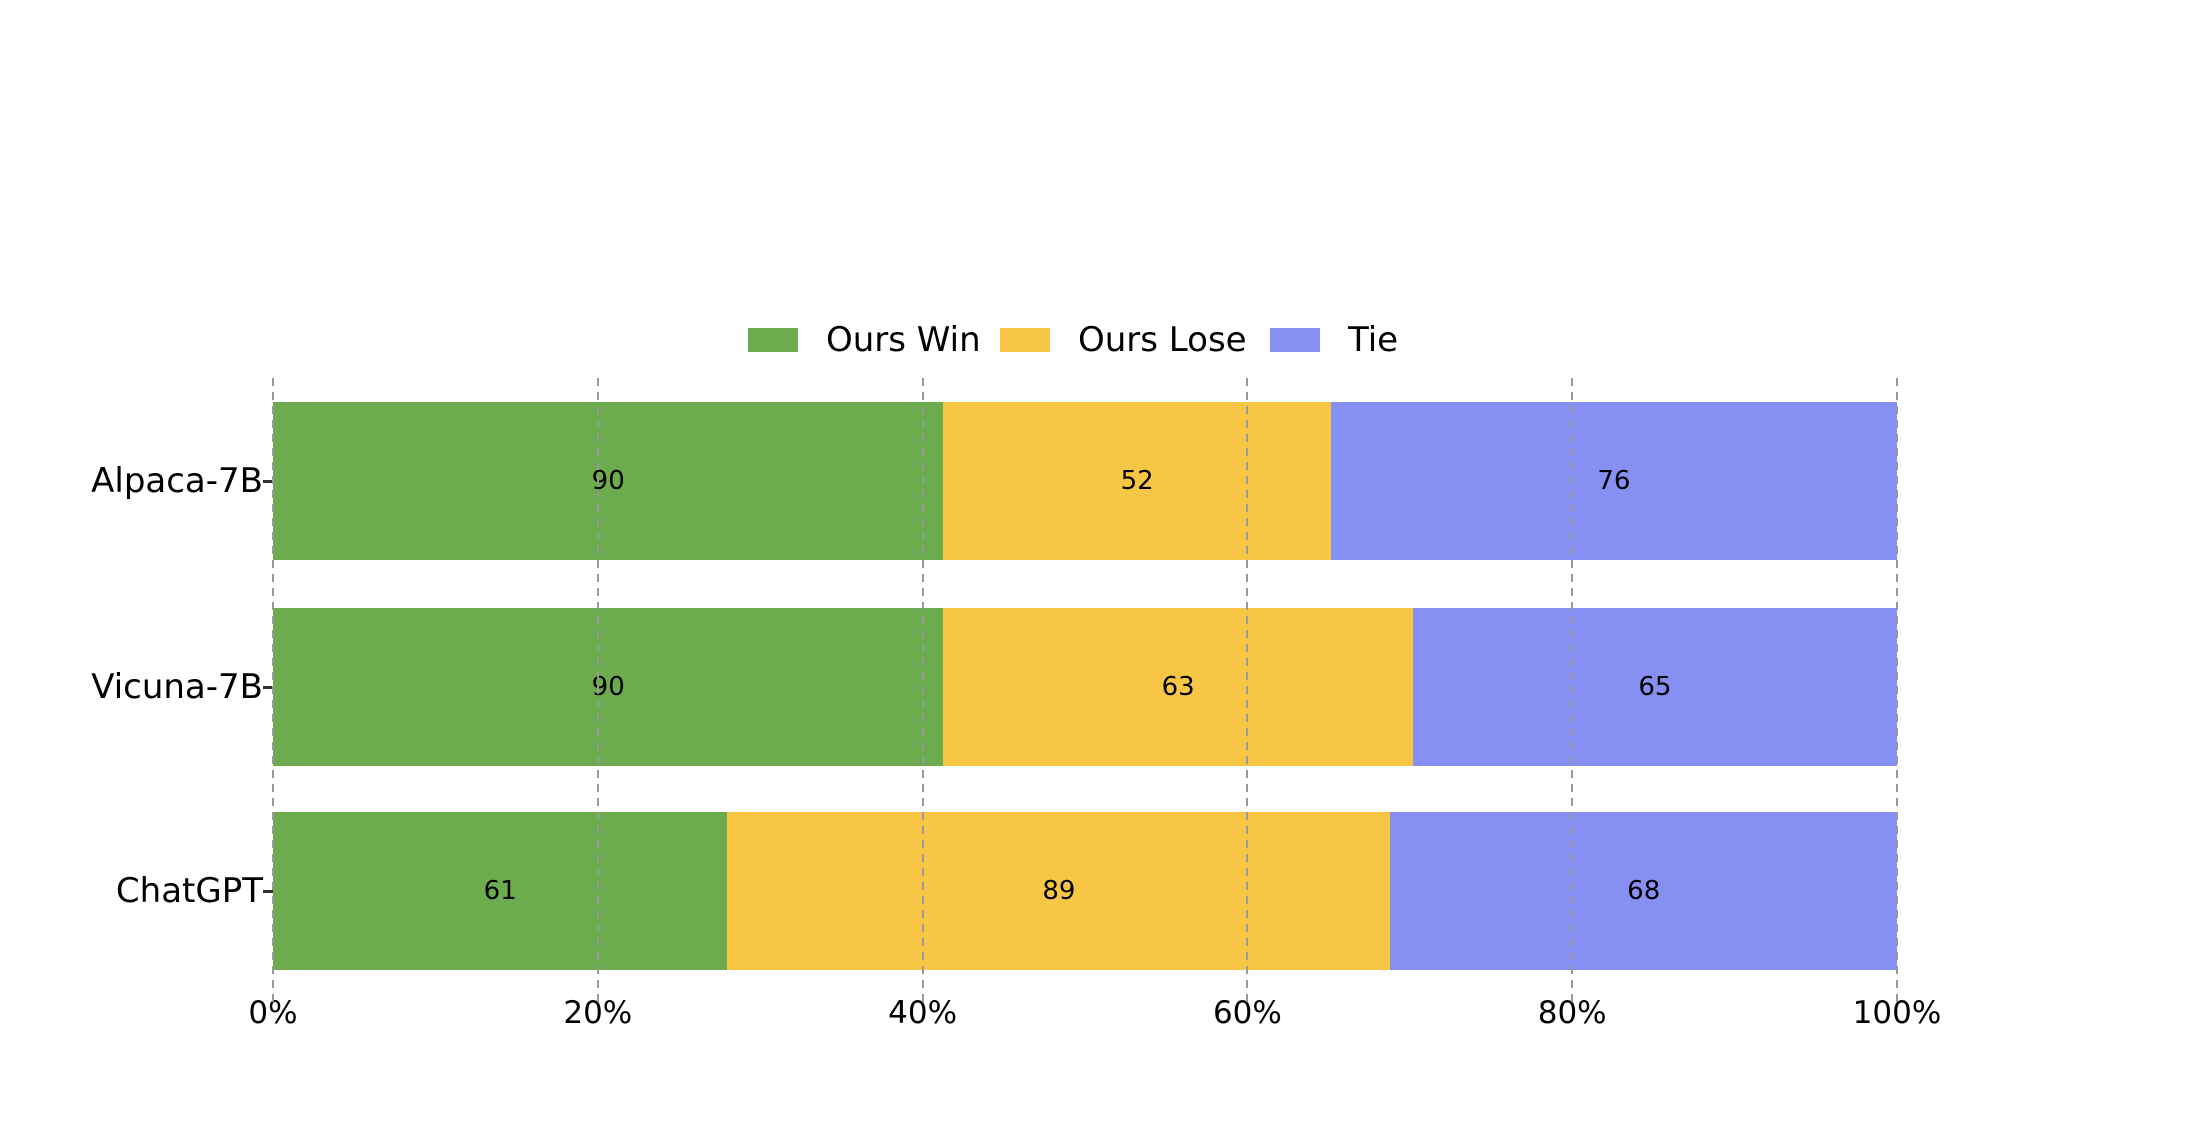 The height and width of the screenshot is (1123, 2194). What do you see at coordinates (597, 690) in the screenshot?
I see `gridline-20-percent` at bounding box center [597, 690].